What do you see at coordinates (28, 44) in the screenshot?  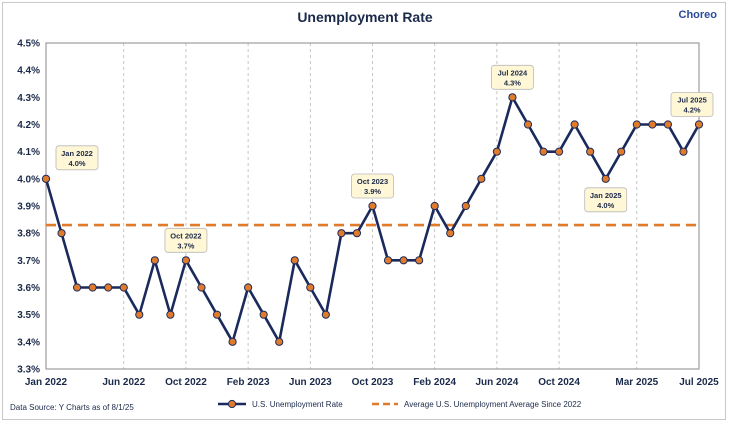 I see `y-tick-label: 4.5%` at bounding box center [28, 44].